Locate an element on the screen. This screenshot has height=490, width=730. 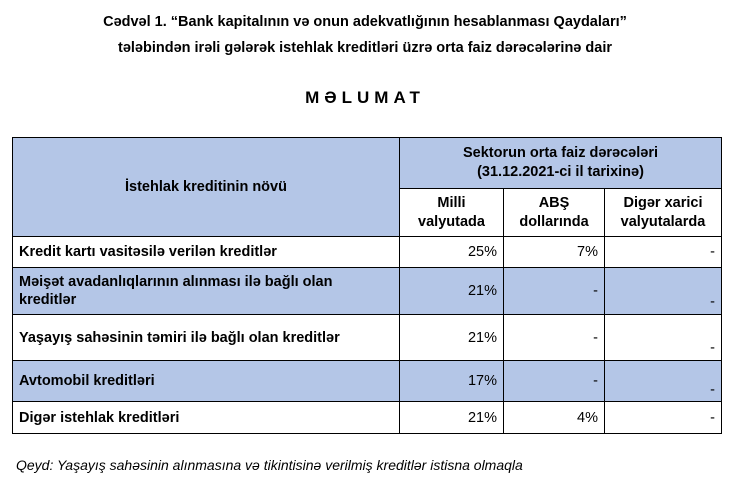
row-name: Avtomobil kreditləri is located at coordinates (206, 381).